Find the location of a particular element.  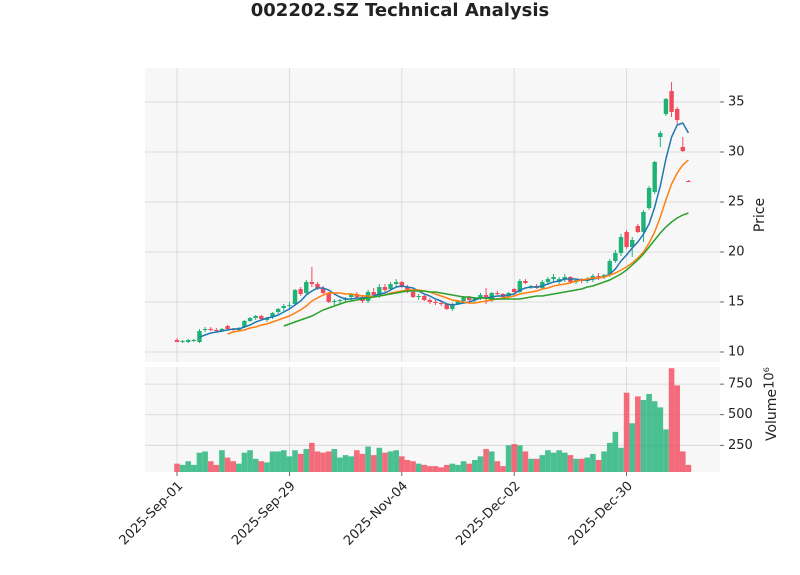

y-axis-label: Price is located at coordinates (760, 215).